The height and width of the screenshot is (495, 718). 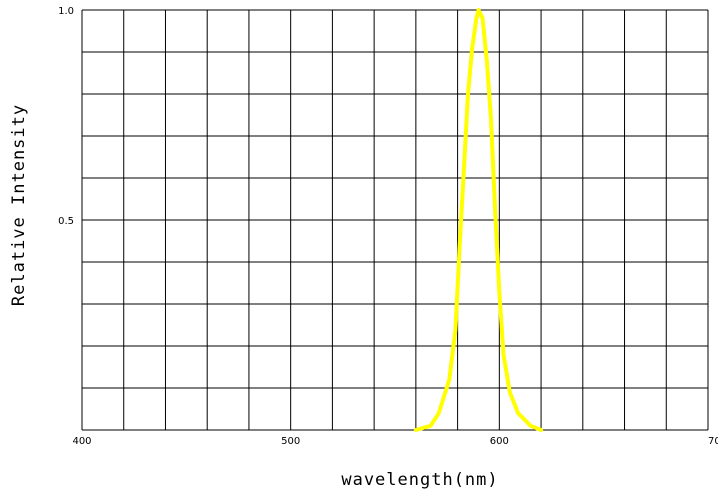 What do you see at coordinates (713, 441) in the screenshot?
I see `x-tick-label: 700` at bounding box center [713, 441].